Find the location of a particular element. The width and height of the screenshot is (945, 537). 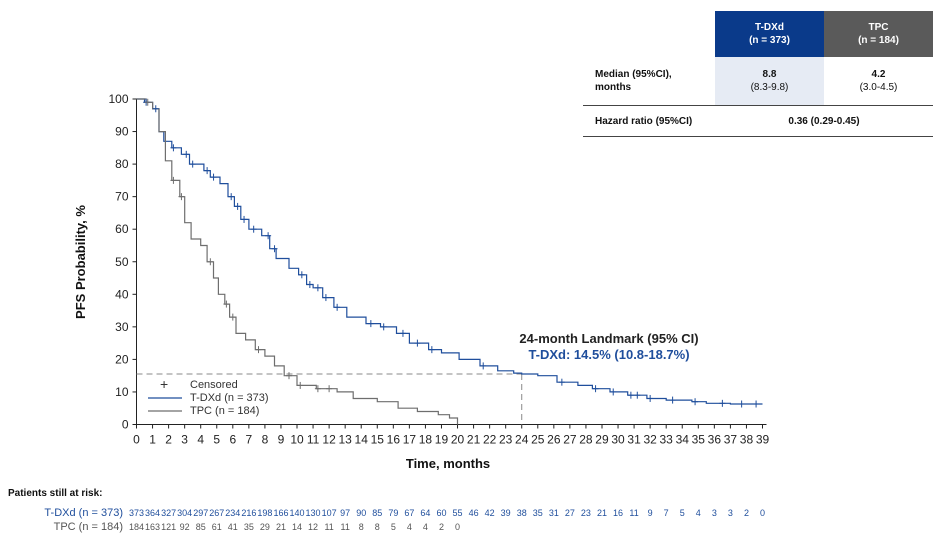

risk-count-t-dxd: 4 is located at coordinates (698, 513).